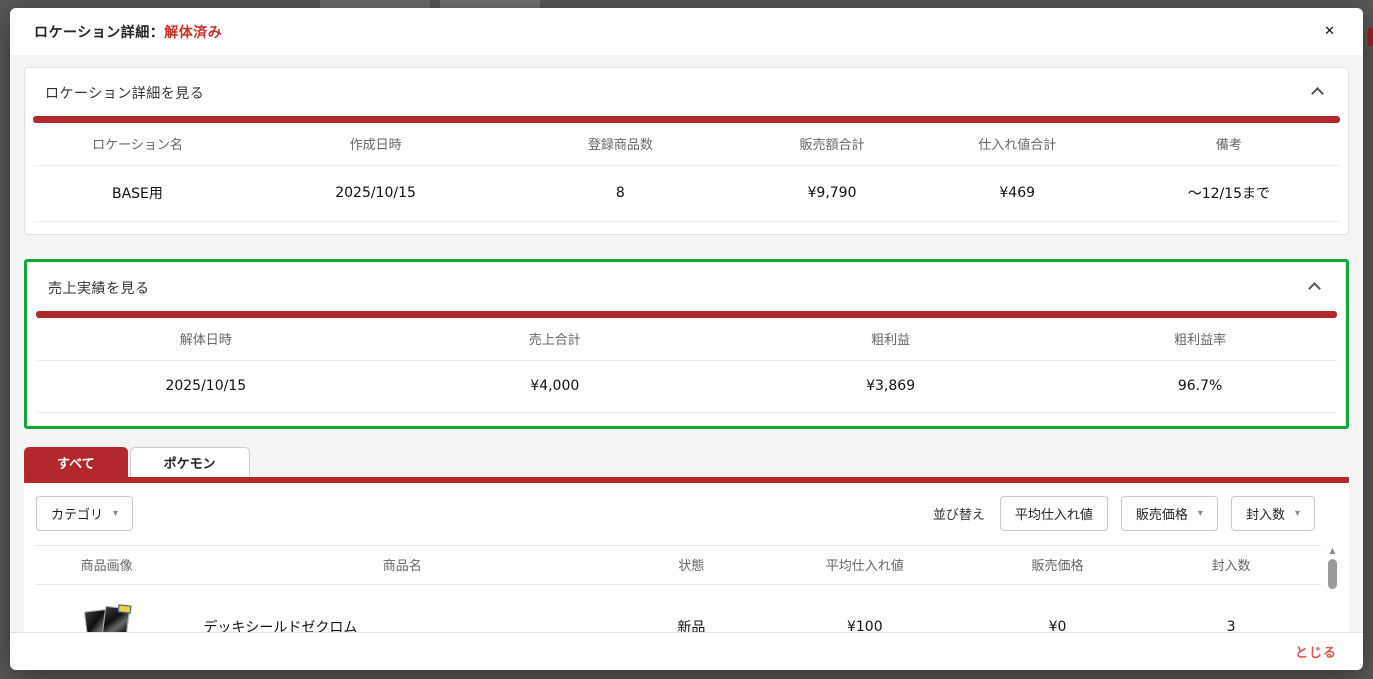  I want to click on created-date-value: 2025/10/15, so click(375, 193).